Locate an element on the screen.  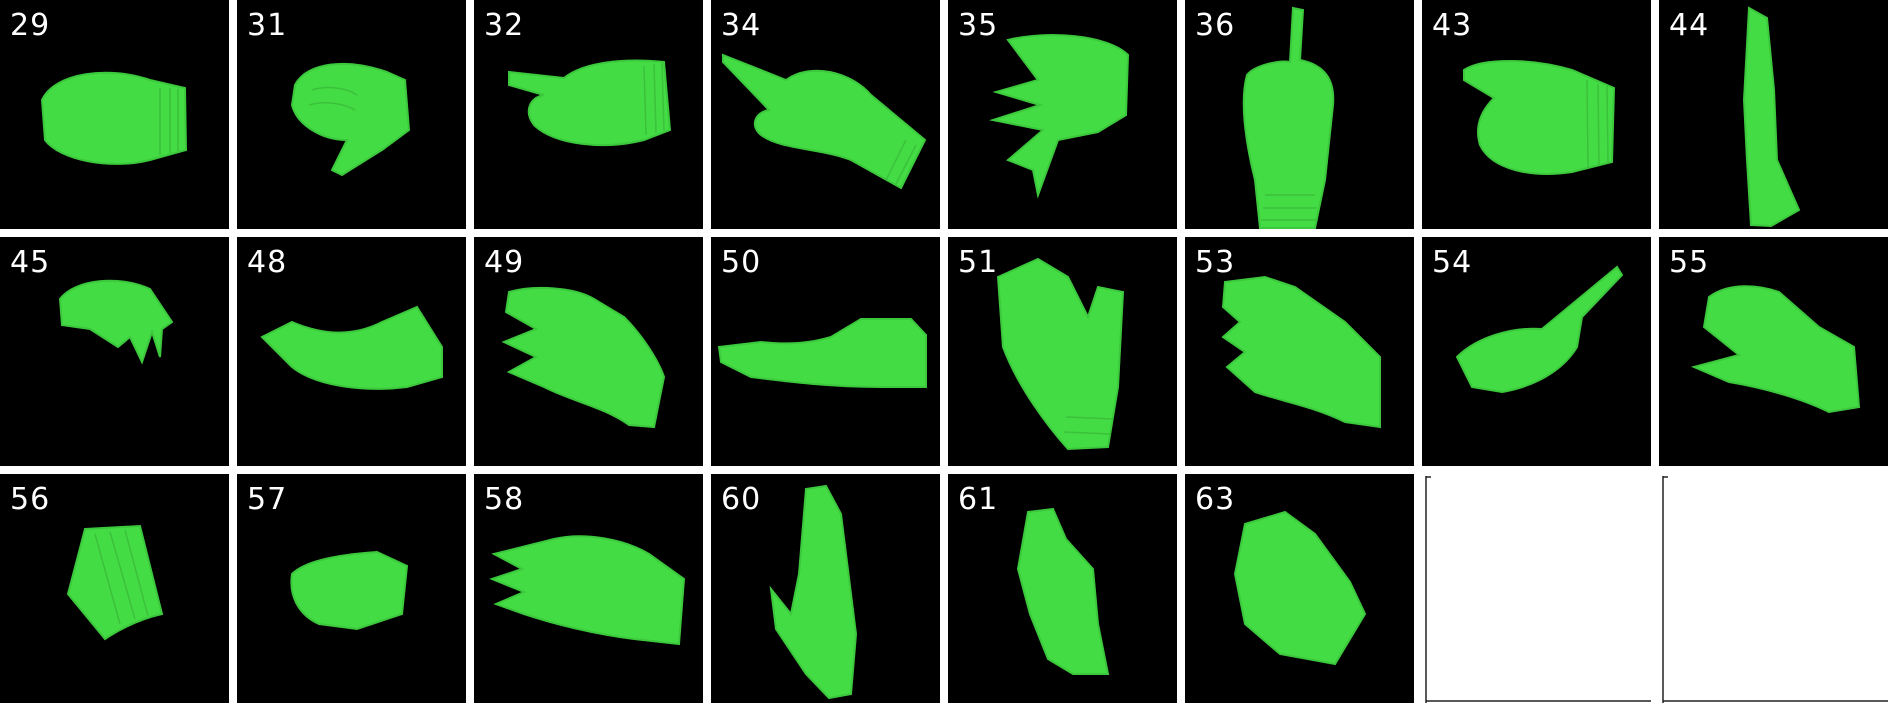
tile-number: 55 is located at coordinates (1689, 262).